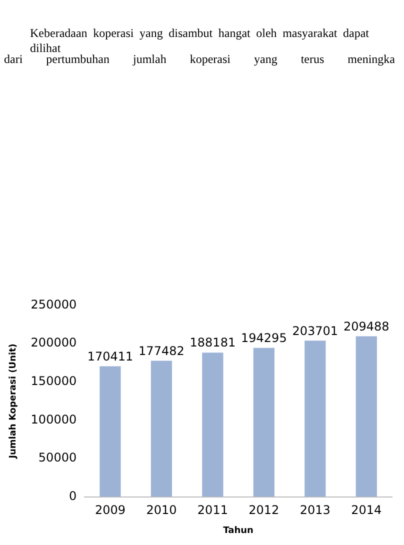  Describe the element at coordinates (53, 343) in the screenshot. I see `y-tick-label: 200000` at that location.